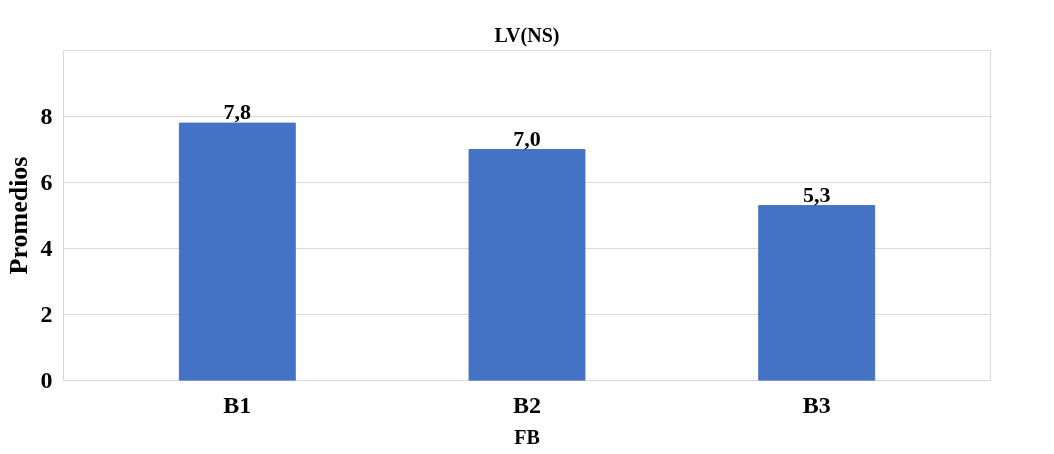 This screenshot has width=1054, height=454. I want to click on y-tick-label: 6, so click(46, 182).